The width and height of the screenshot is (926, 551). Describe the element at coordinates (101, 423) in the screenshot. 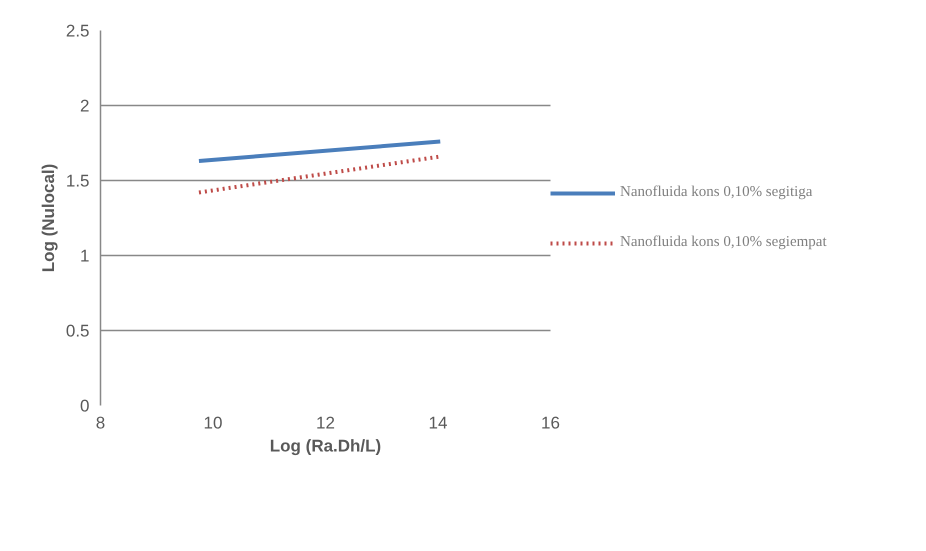

I see `x-tick-label: 8` at that location.